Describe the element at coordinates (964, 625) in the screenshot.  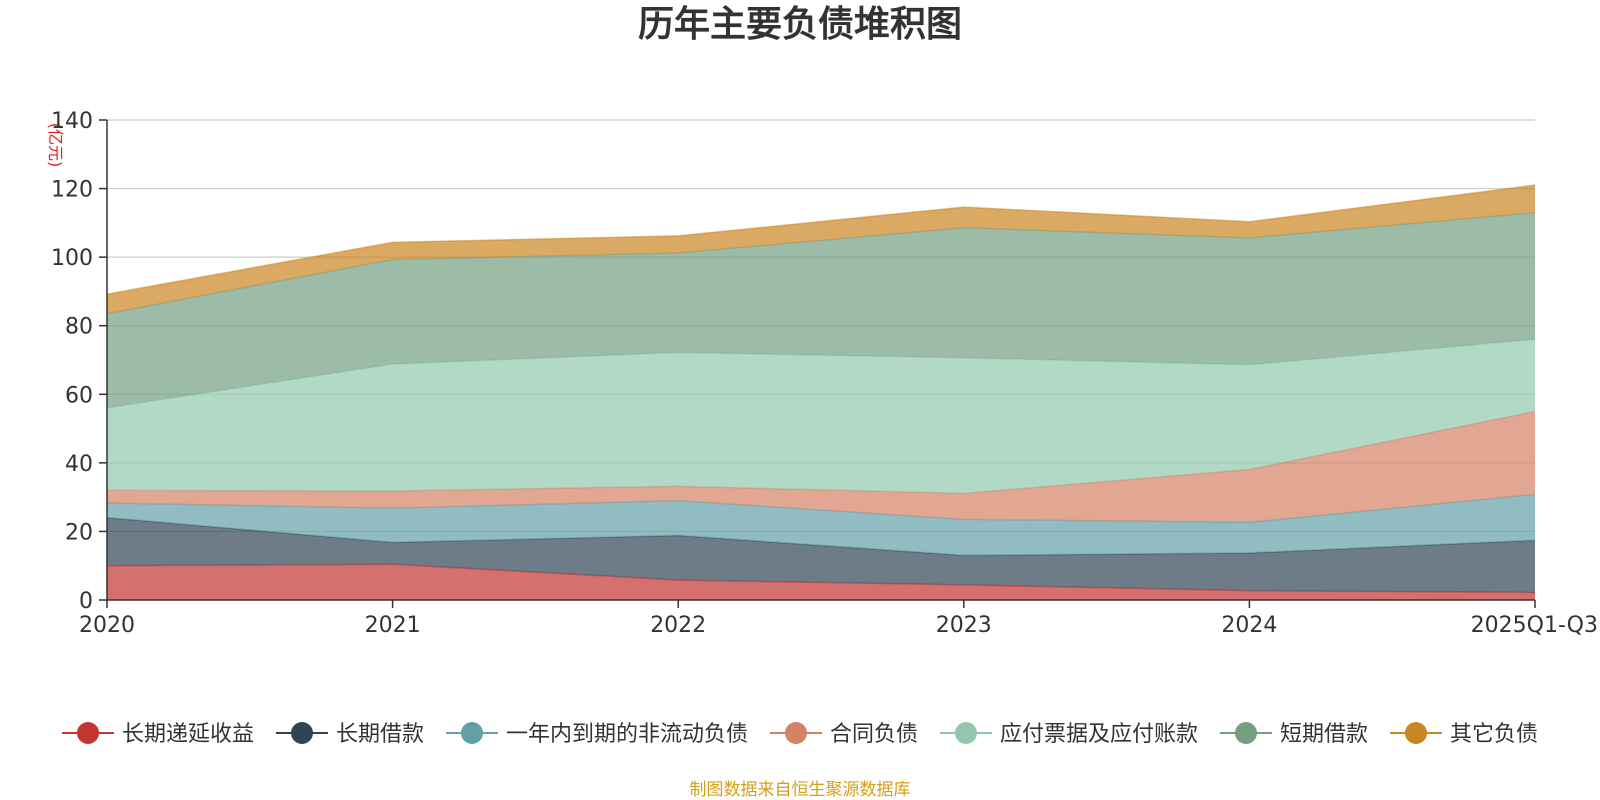
I see `x-tick-label: 2023` at that location.